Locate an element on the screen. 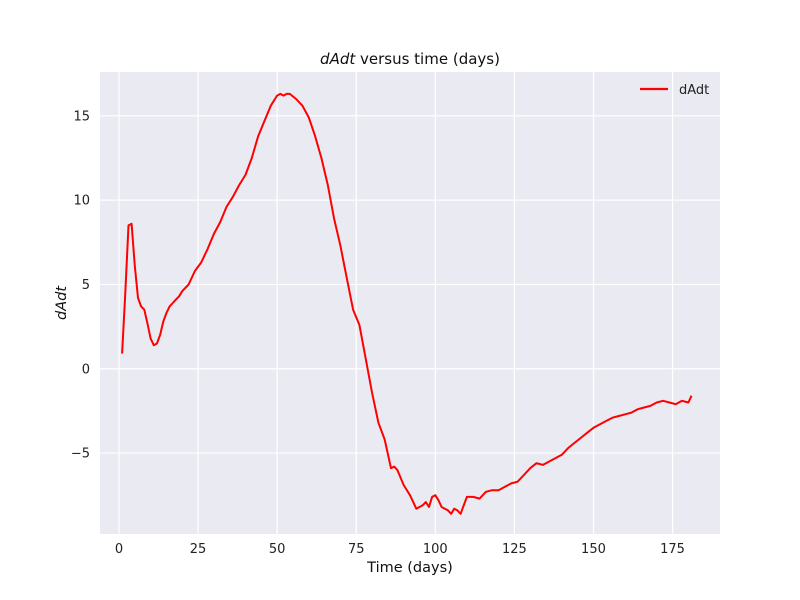 This screenshot has width=800, height=600. x-tick-label: 175 is located at coordinates (672, 549).